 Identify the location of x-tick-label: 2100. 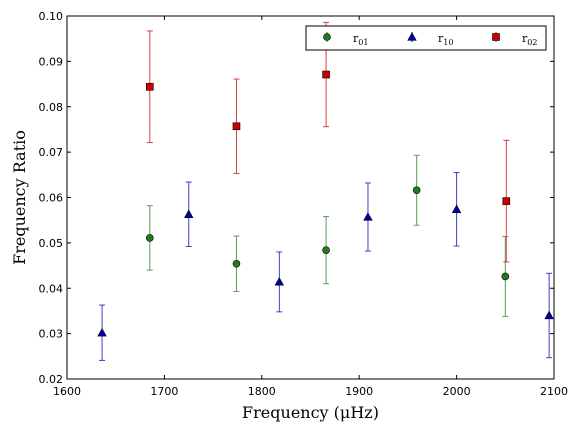
(554, 391).